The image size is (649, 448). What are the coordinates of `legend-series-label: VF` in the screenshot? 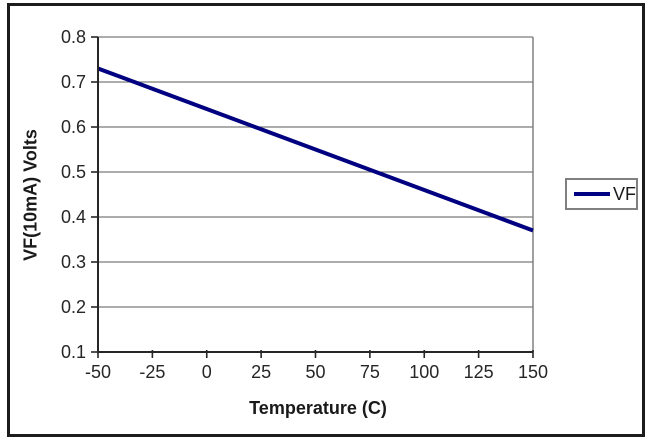 It's located at (624, 194).